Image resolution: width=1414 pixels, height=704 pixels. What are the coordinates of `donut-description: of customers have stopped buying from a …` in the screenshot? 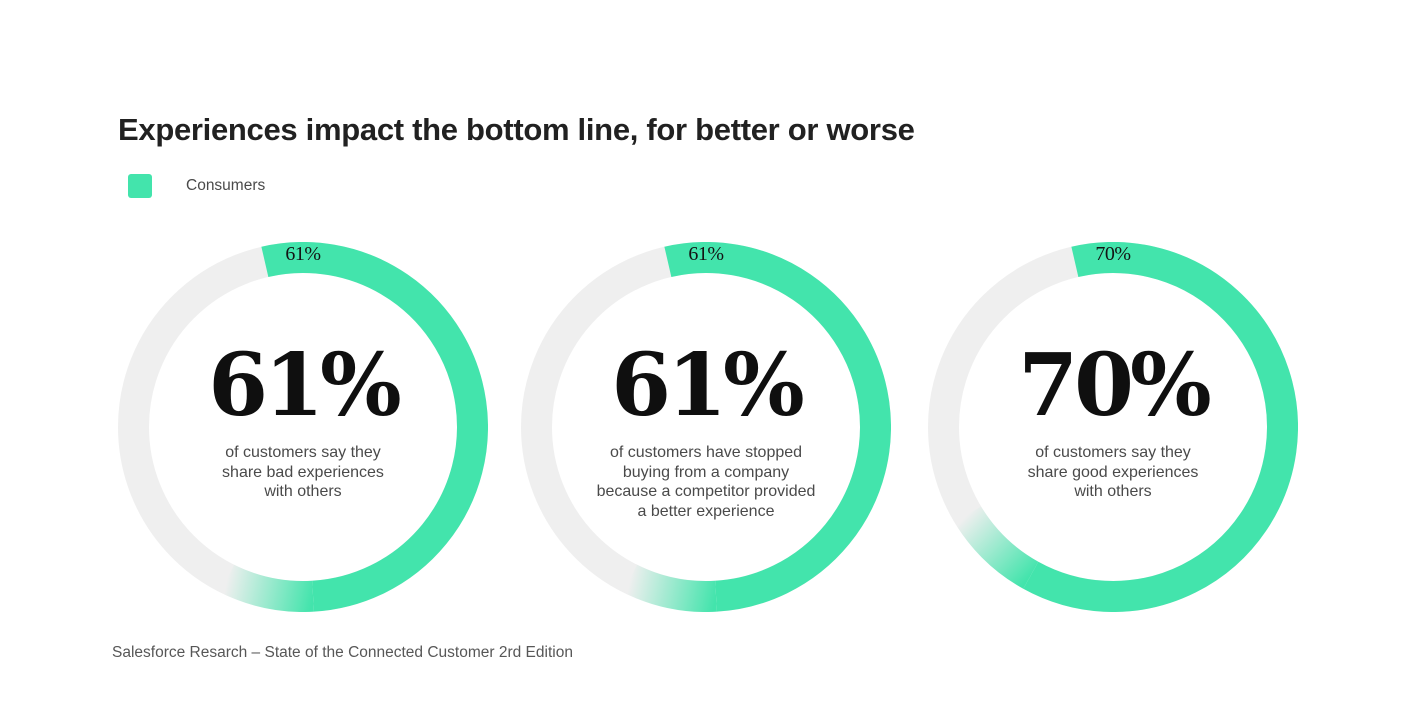 It's located at (706, 482).